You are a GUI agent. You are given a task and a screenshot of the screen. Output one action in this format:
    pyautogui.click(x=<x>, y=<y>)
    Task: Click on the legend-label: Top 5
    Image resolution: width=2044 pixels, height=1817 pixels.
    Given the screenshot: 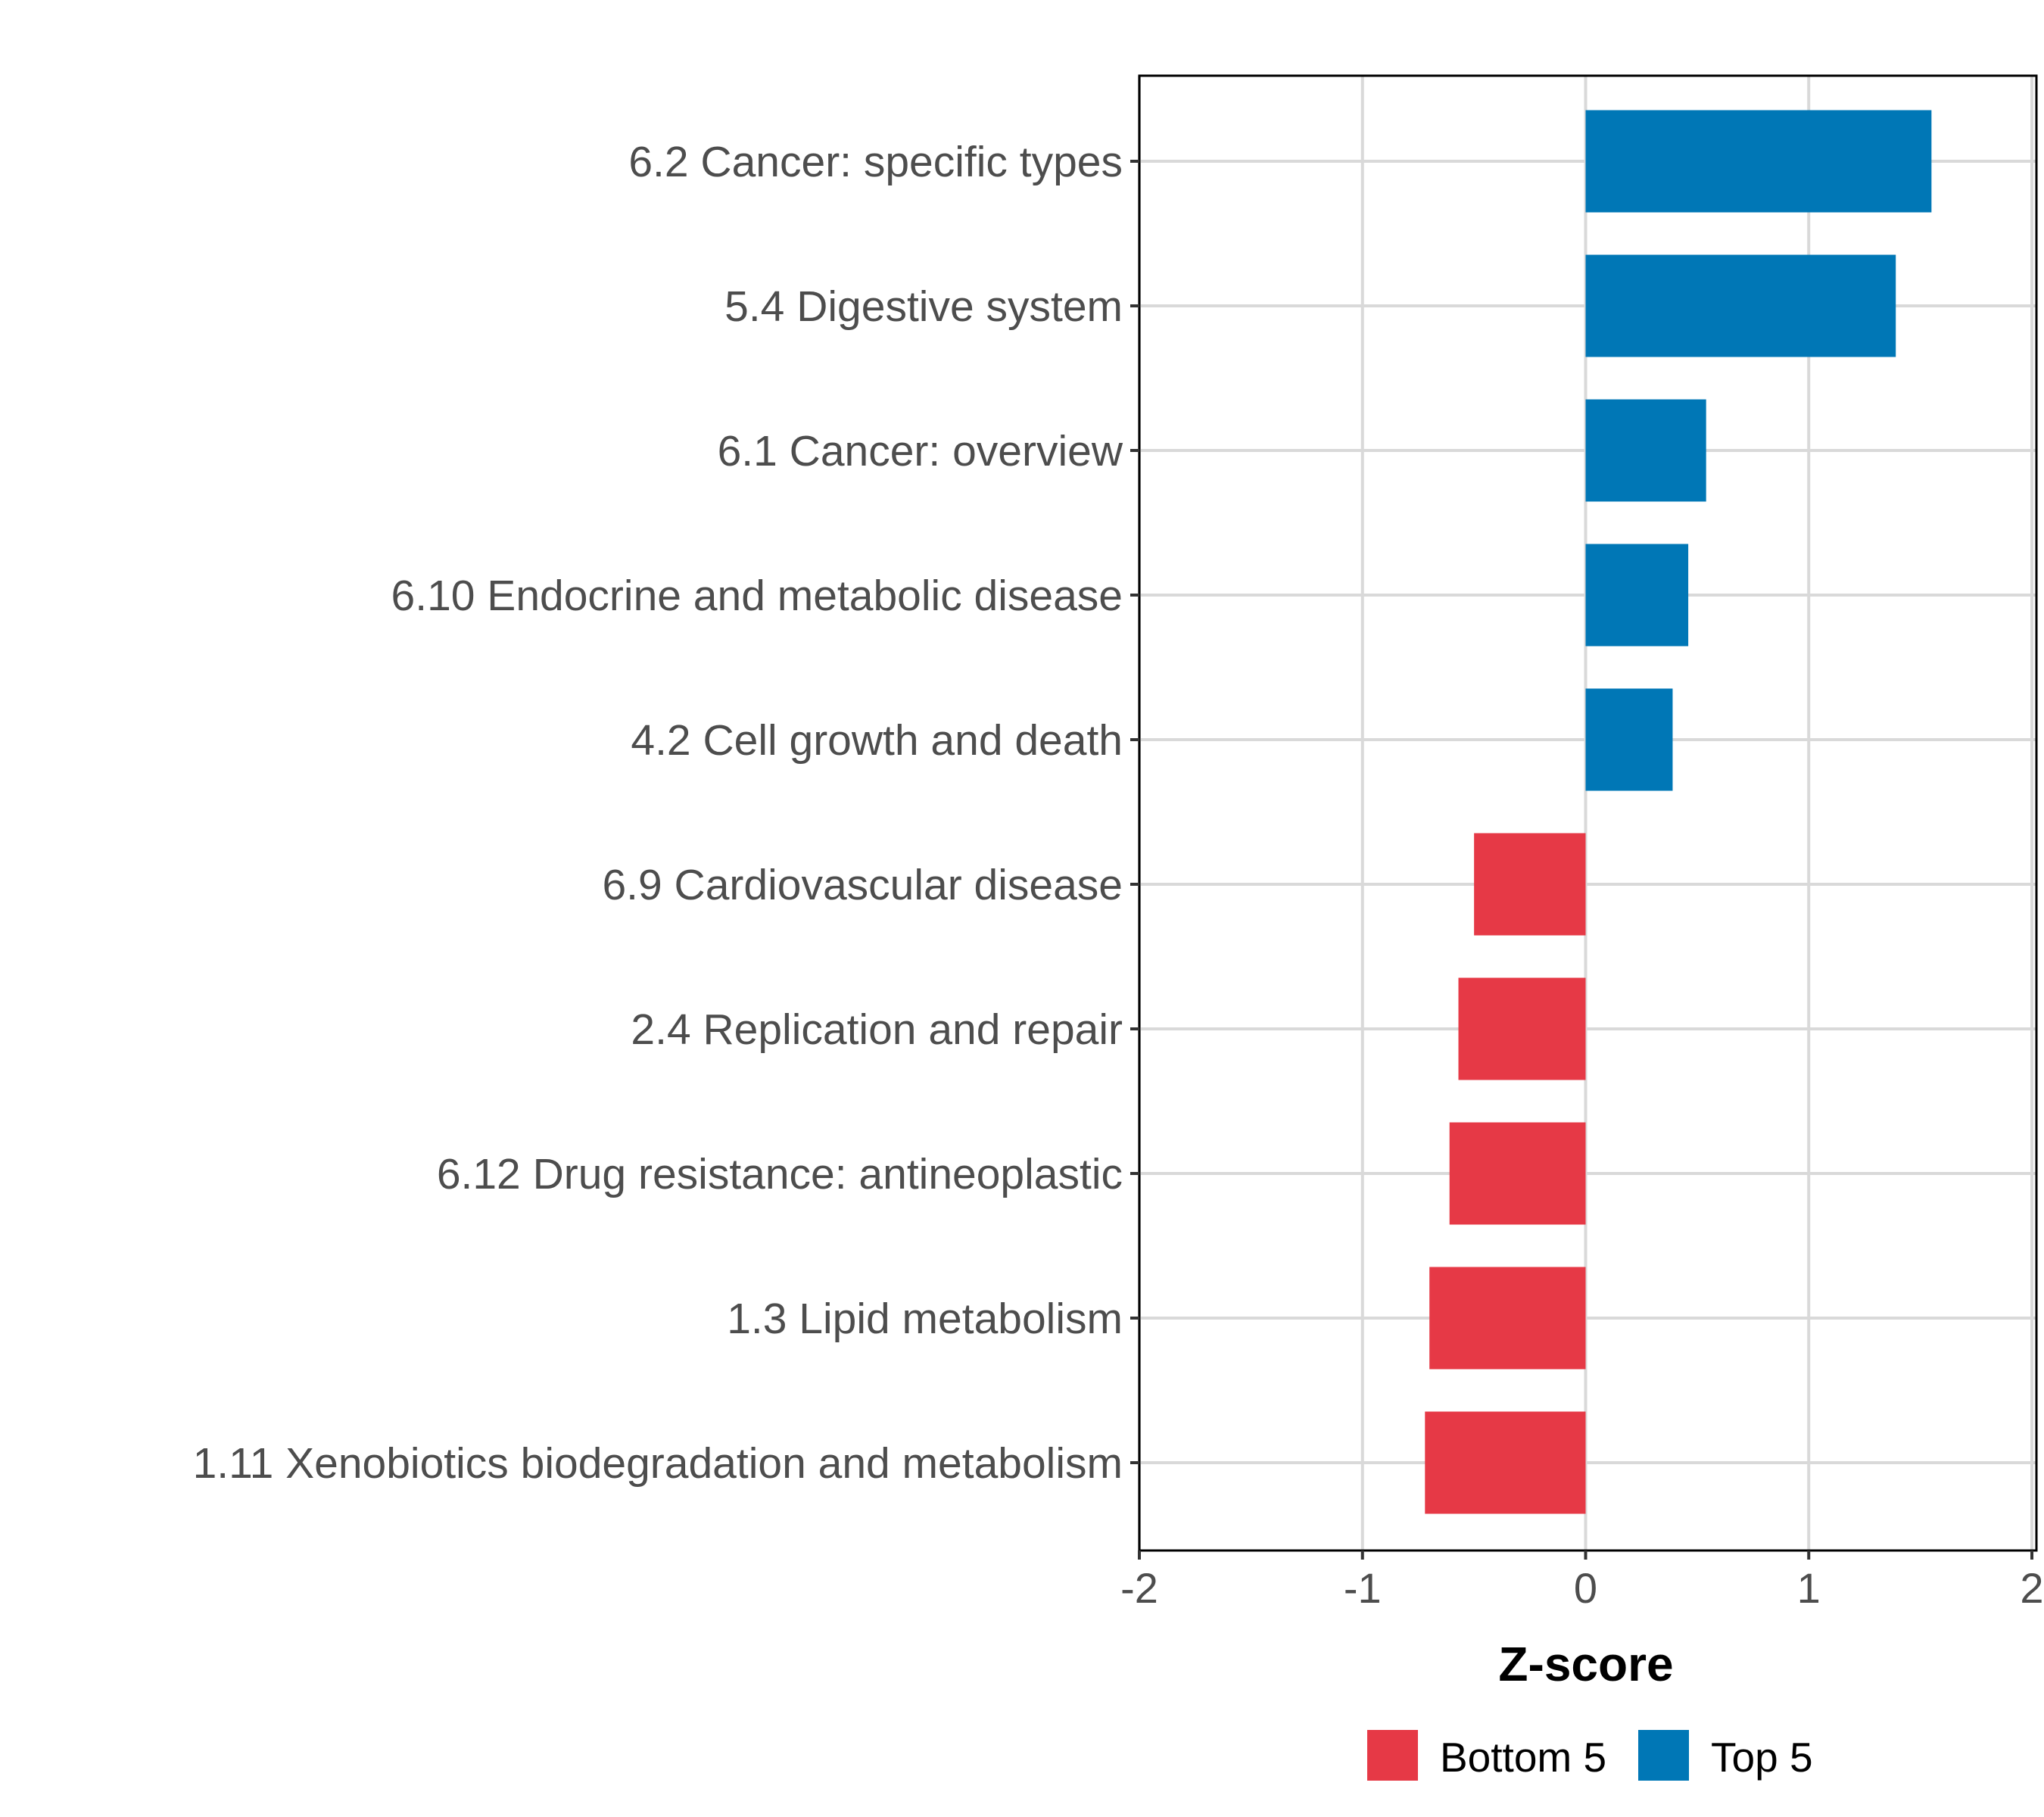 What is the action you would take?
    pyautogui.click(x=1762, y=1757)
    